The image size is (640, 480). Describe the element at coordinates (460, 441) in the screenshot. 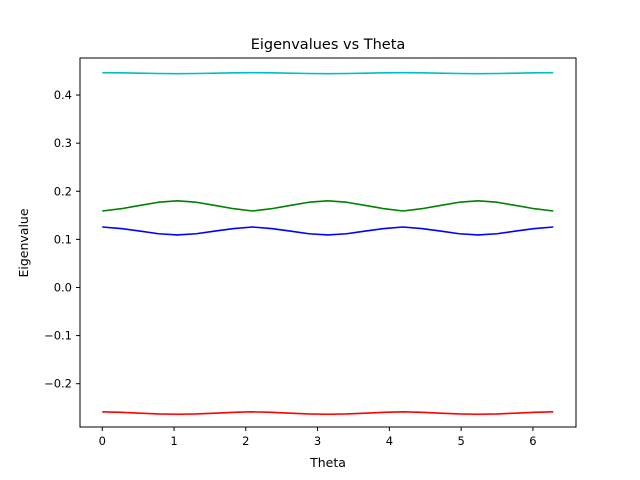

I see `x-tick-label: 5` at that location.